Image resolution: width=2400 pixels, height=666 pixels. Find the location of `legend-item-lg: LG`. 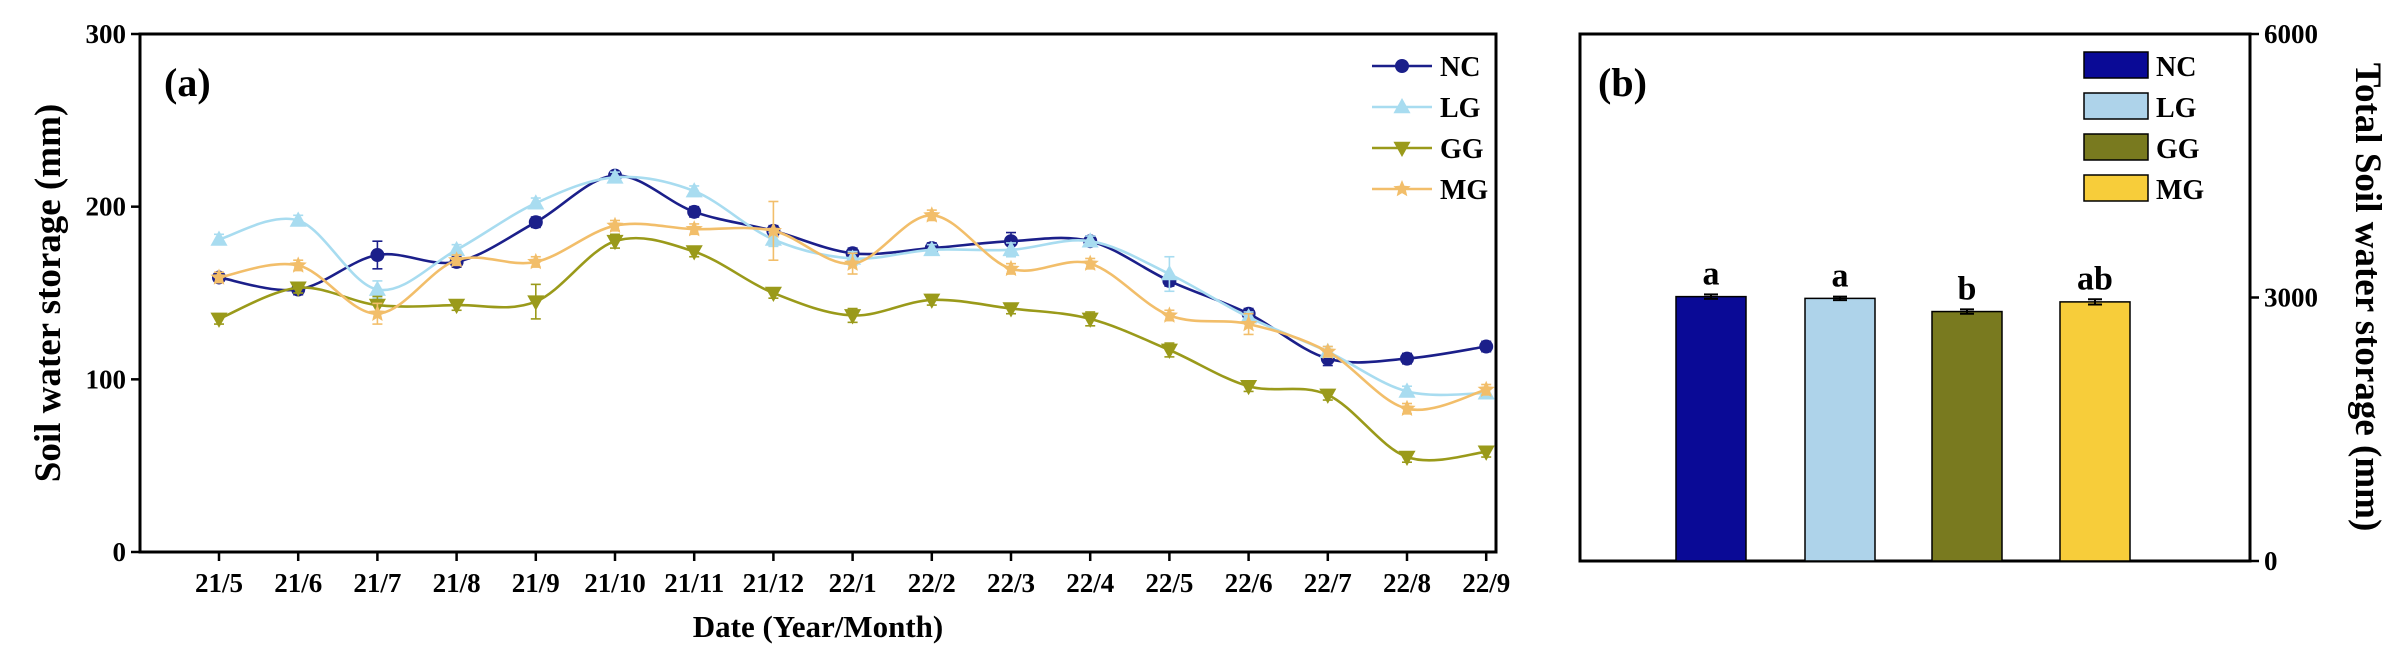

legend-item-lg: LG is located at coordinates (2140, 108).